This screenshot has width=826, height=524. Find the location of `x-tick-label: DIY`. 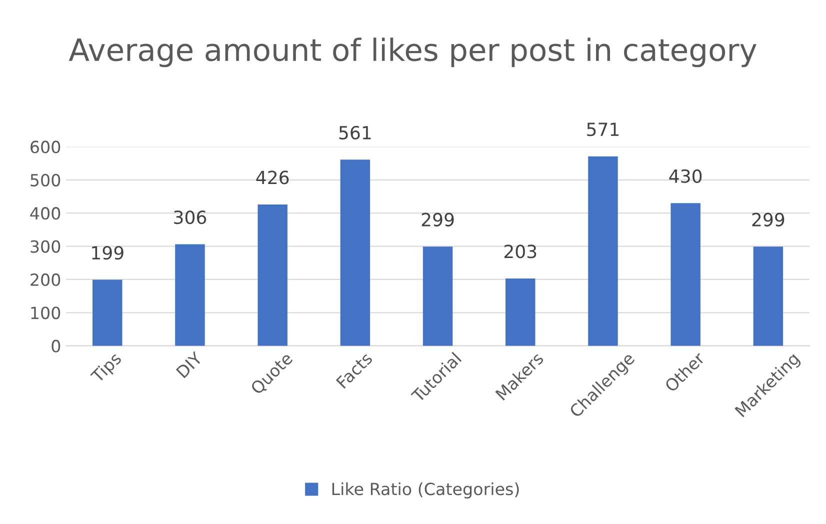

x-tick-label: DIY is located at coordinates (190, 364).